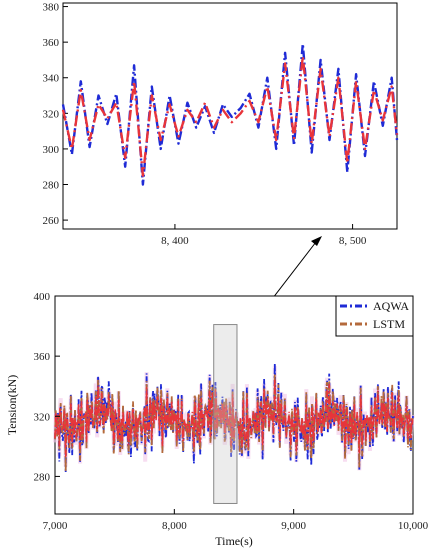 The image size is (433, 550). I want to click on main-x-tick-label: 10,000, so click(413, 526).